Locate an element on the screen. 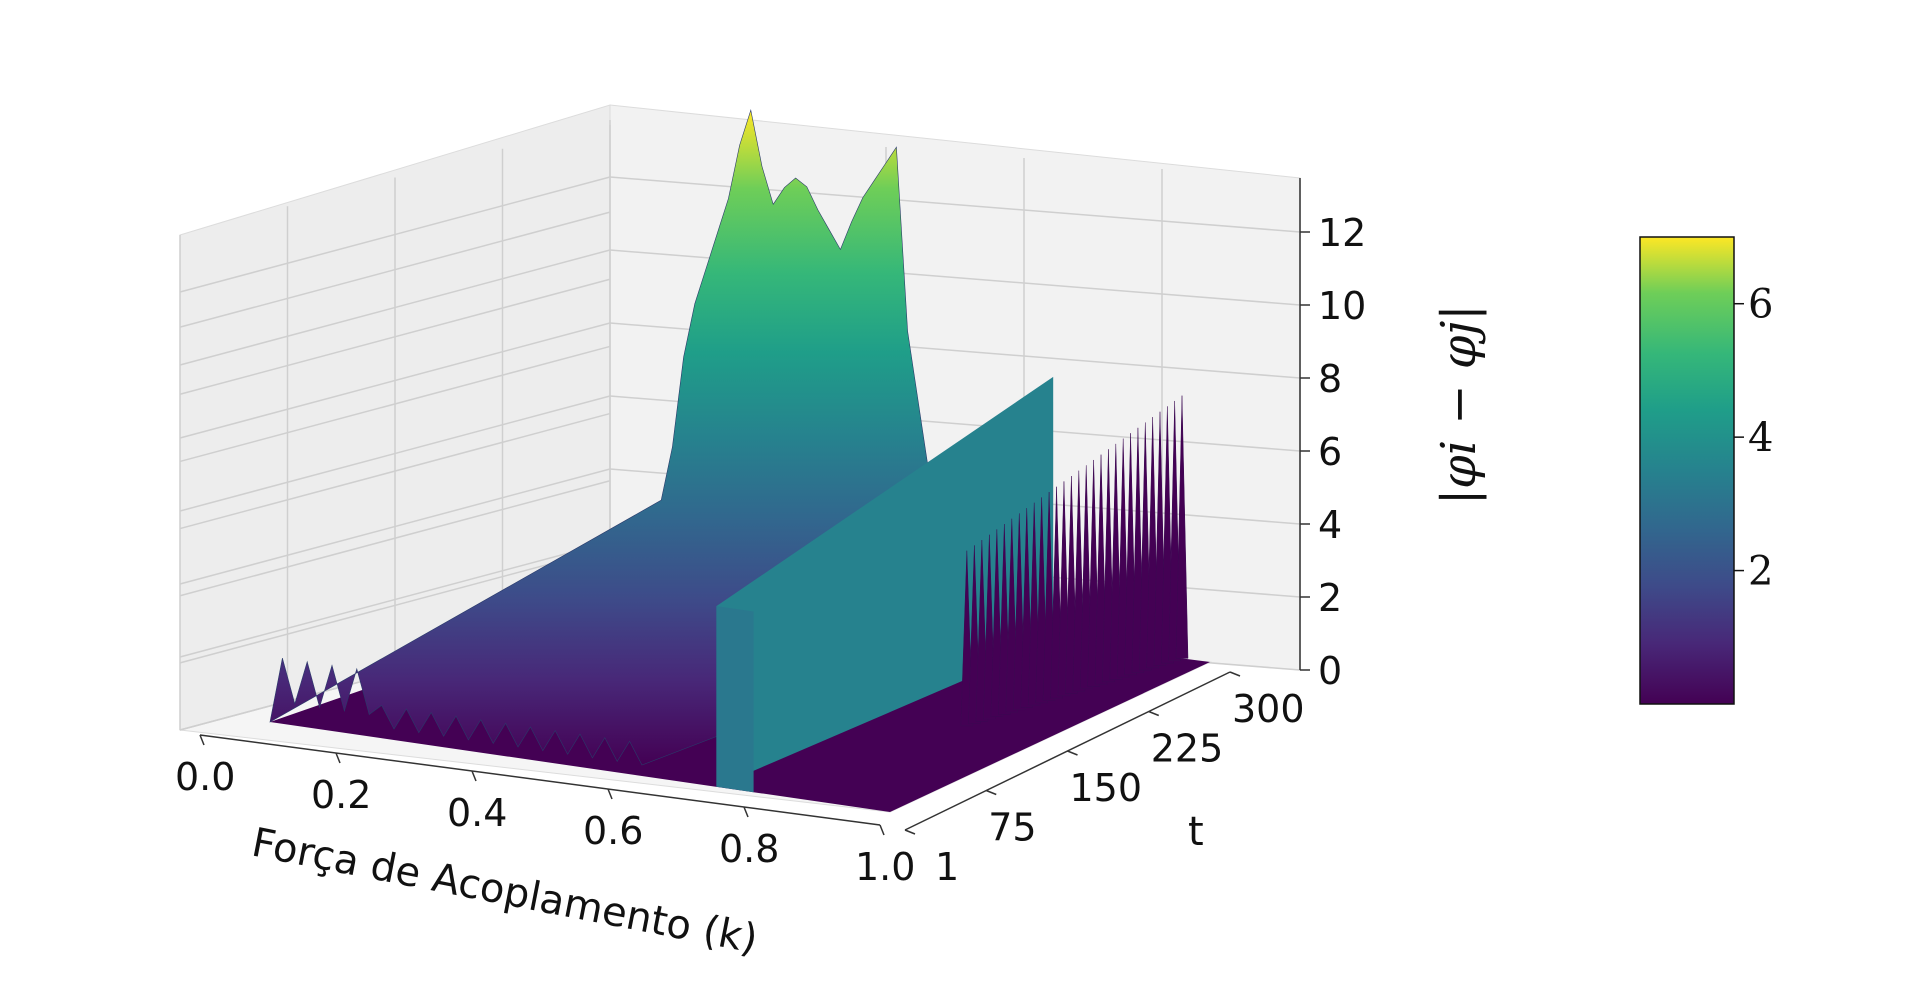  z-tick-label: 2 is located at coordinates (1330, 598).